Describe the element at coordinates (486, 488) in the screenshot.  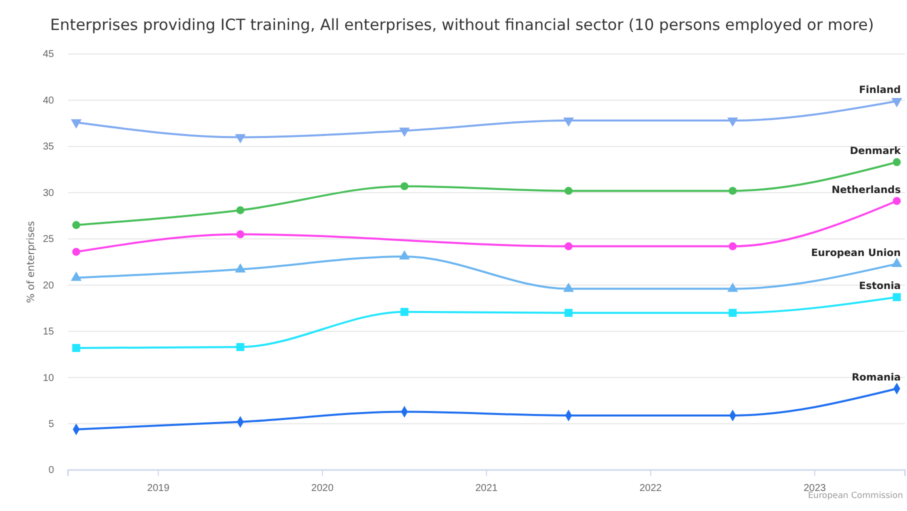
I see `x-tick-label: 2021` at that location.